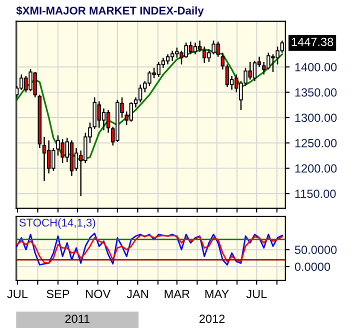  Describe the element at coordinates (315, 194) in the screenshot. I see `y-tick-label: 1150.00` at that location.